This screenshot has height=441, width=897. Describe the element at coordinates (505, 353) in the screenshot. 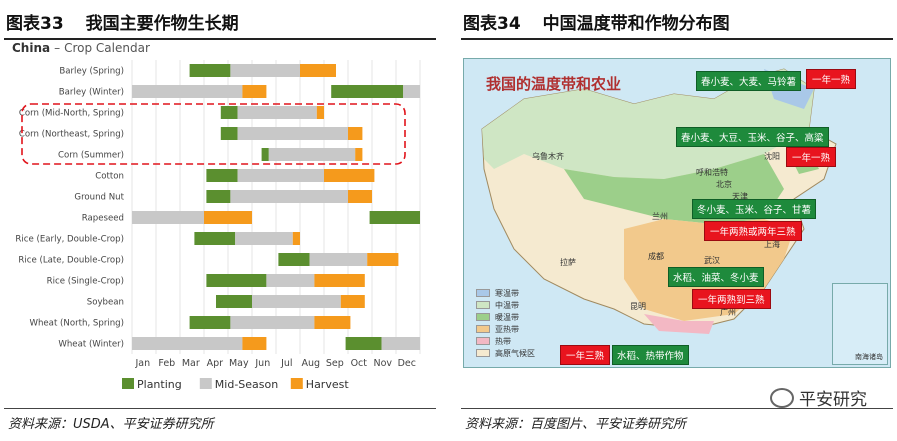

I see `legend-row: 高原气候区` at that location.